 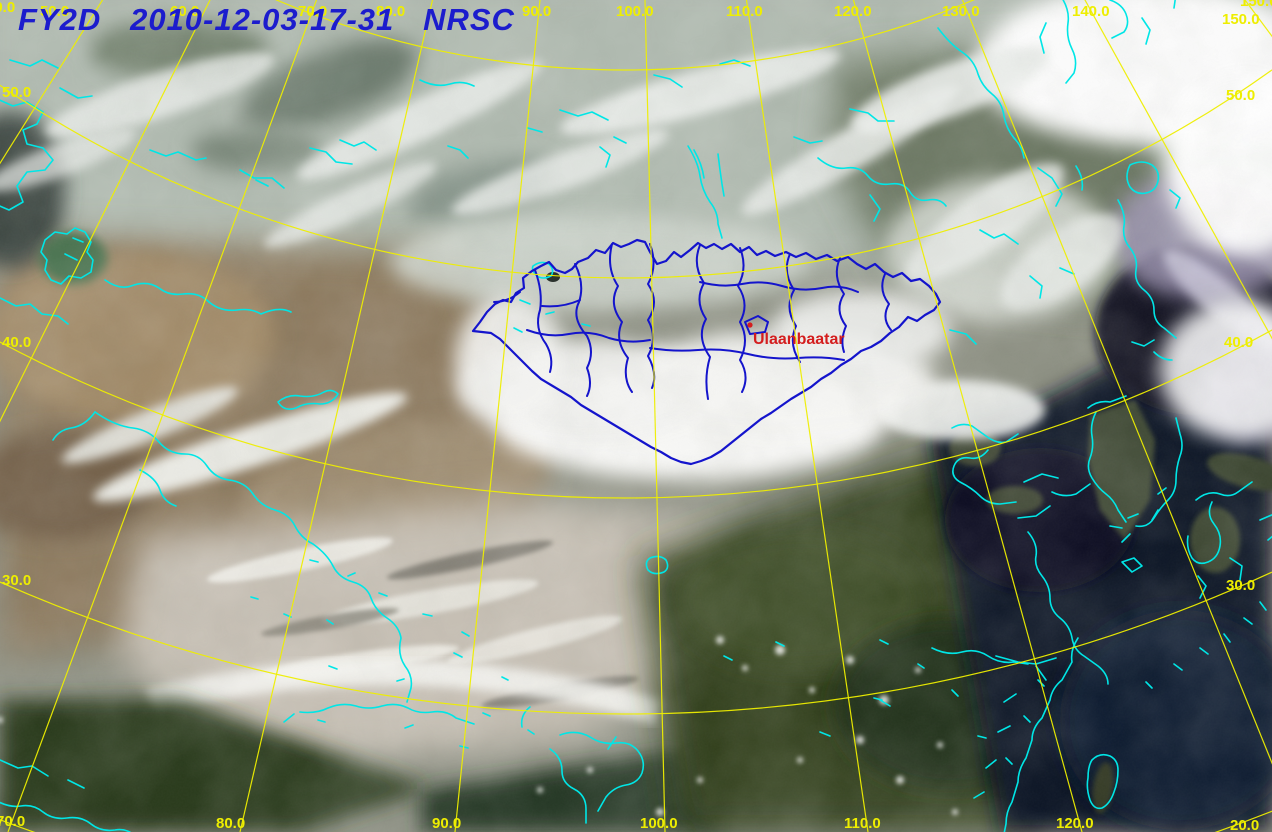 What do you see at coordinates (750, 325) in the screenshot?
I see `city-dot` at bounding box center [750, 325].